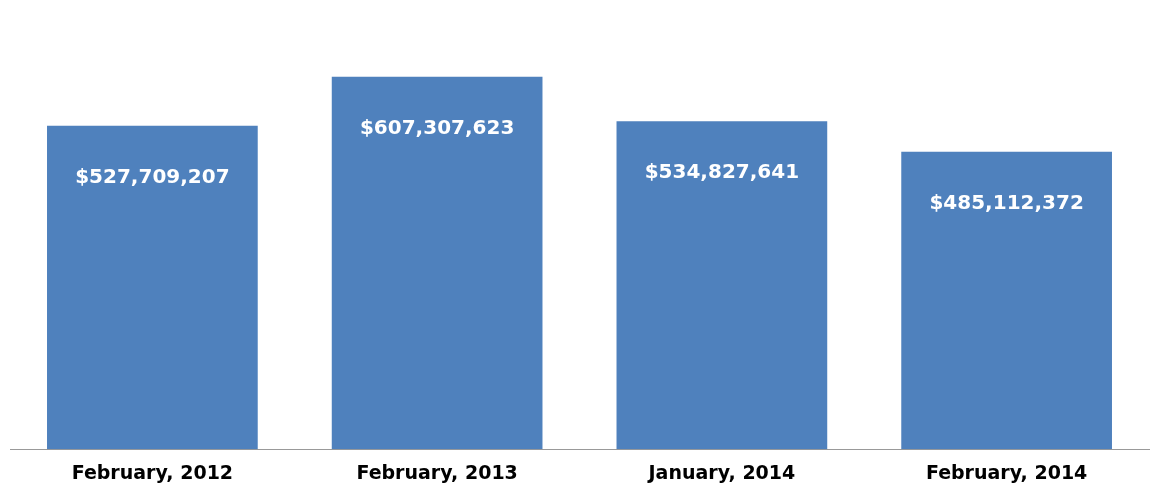 The width and height of the screenshot is (1159, 496). I want to click on data-label: $607,307,623, so click(437, 127).